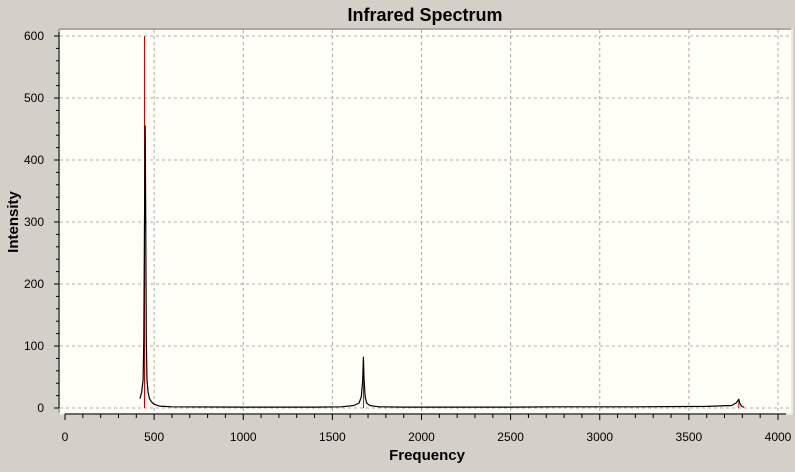 Image resolution: width=795 pixels, height=472 pixels. I want to click on y-tick-label: 300, so click(34, 222).